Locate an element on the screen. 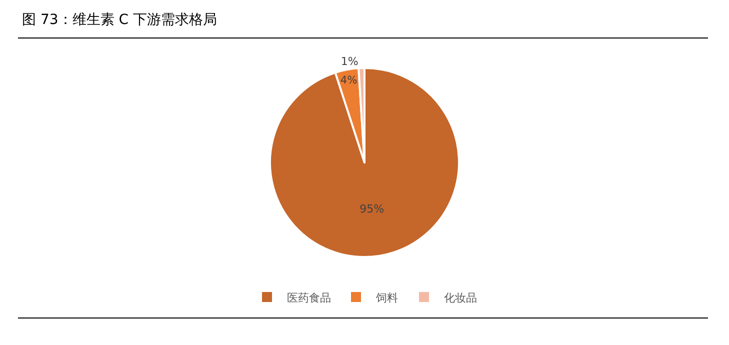 This screenshot has height=345, width=729. data-label: 4% is located at coordinates (349, 79).